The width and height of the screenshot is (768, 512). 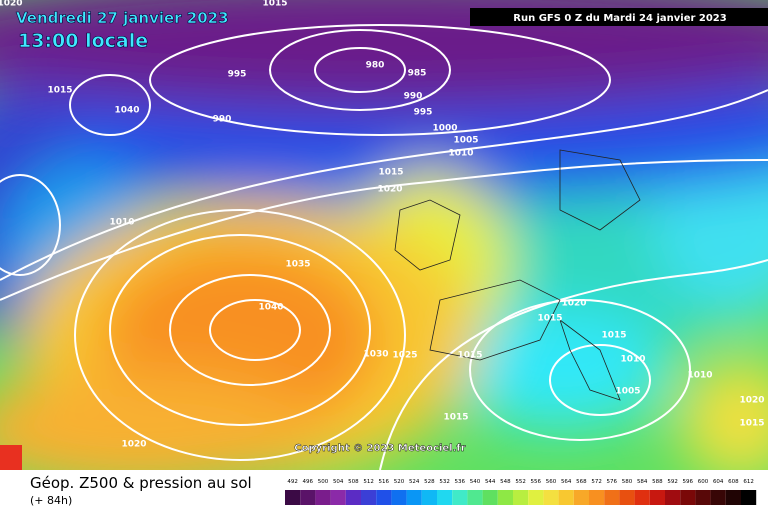 What do you see at coordinates (612, 482) in the screenshot?
I see `scale-label: 576` at bounding box center [612, 482].